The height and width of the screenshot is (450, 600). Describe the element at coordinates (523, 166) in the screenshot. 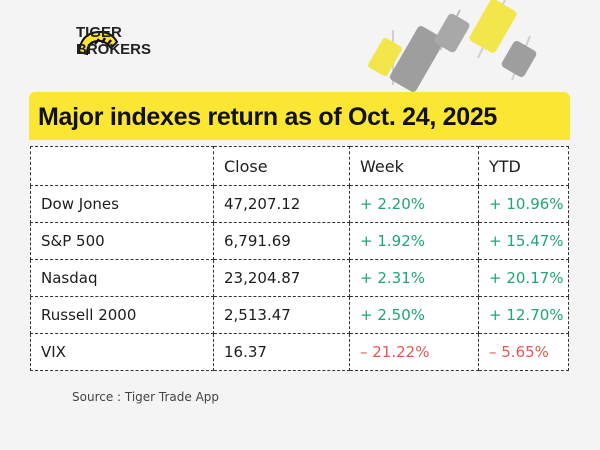

I see `header-ytd: YTD` at that location.